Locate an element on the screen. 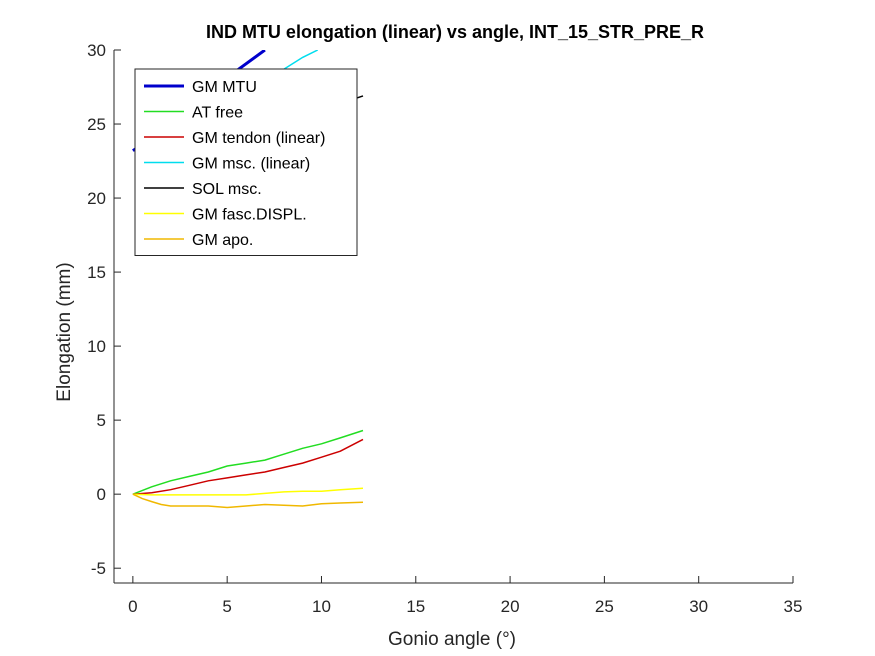  y-tick-label: 15 is located at coordinates (96, 272).